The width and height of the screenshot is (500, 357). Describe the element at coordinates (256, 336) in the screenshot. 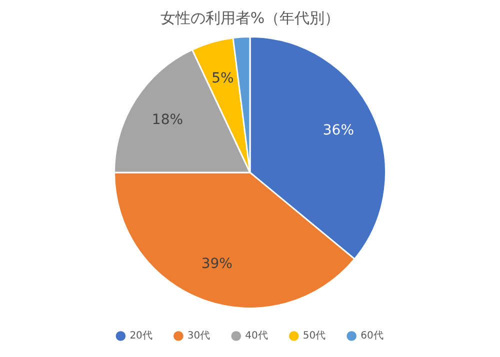

I see `legend-label: 40代` at that location.